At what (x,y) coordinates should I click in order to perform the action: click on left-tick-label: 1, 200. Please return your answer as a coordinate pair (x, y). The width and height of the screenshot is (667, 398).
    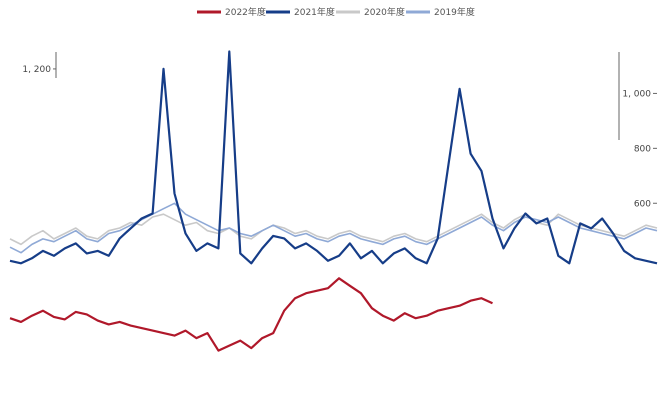
    Looking at the image, I should click on (36, 70).